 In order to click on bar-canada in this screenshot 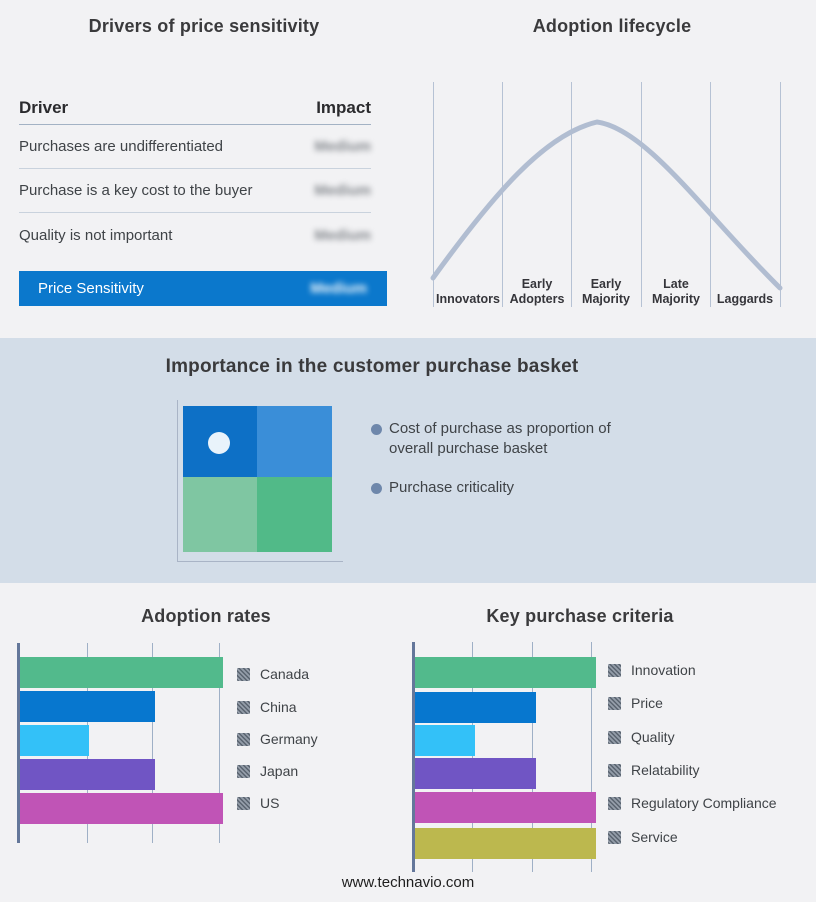, I will do `click(121, 672)`.